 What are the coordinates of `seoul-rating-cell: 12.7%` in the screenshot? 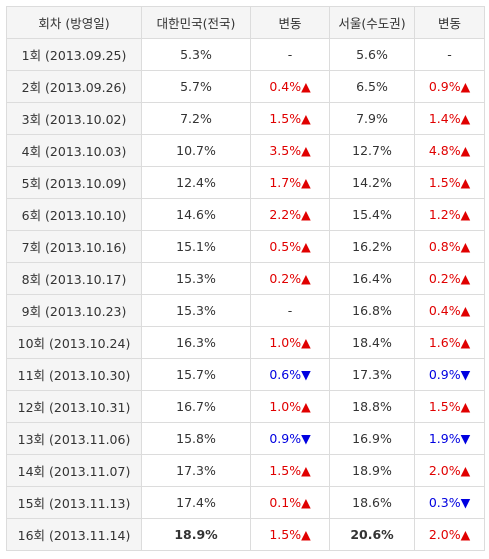 It's located at (372, 150).